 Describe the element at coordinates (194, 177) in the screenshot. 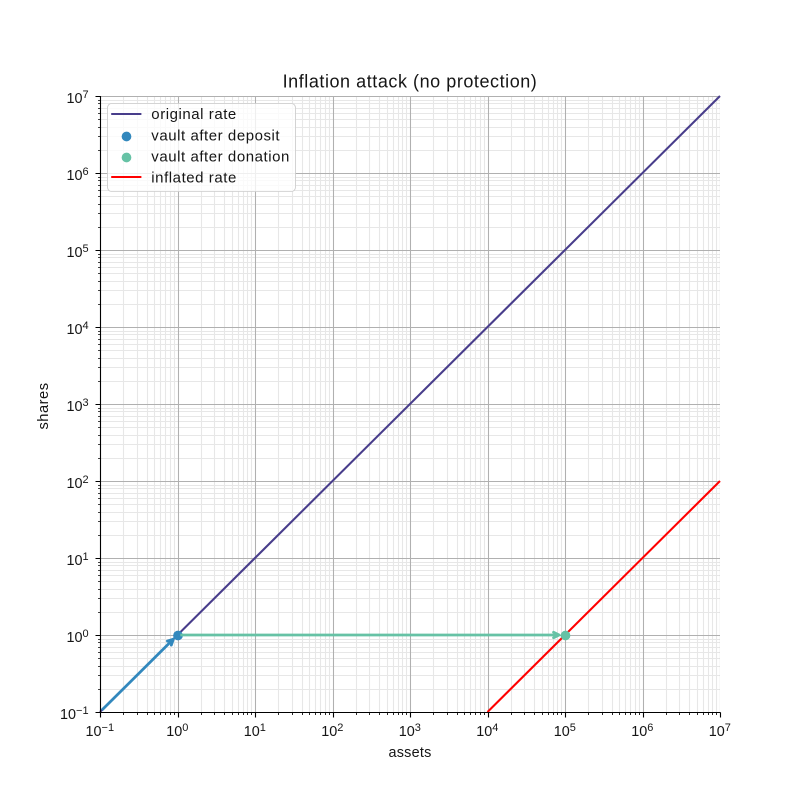

I see `svg-text: inflated rate` at that location.